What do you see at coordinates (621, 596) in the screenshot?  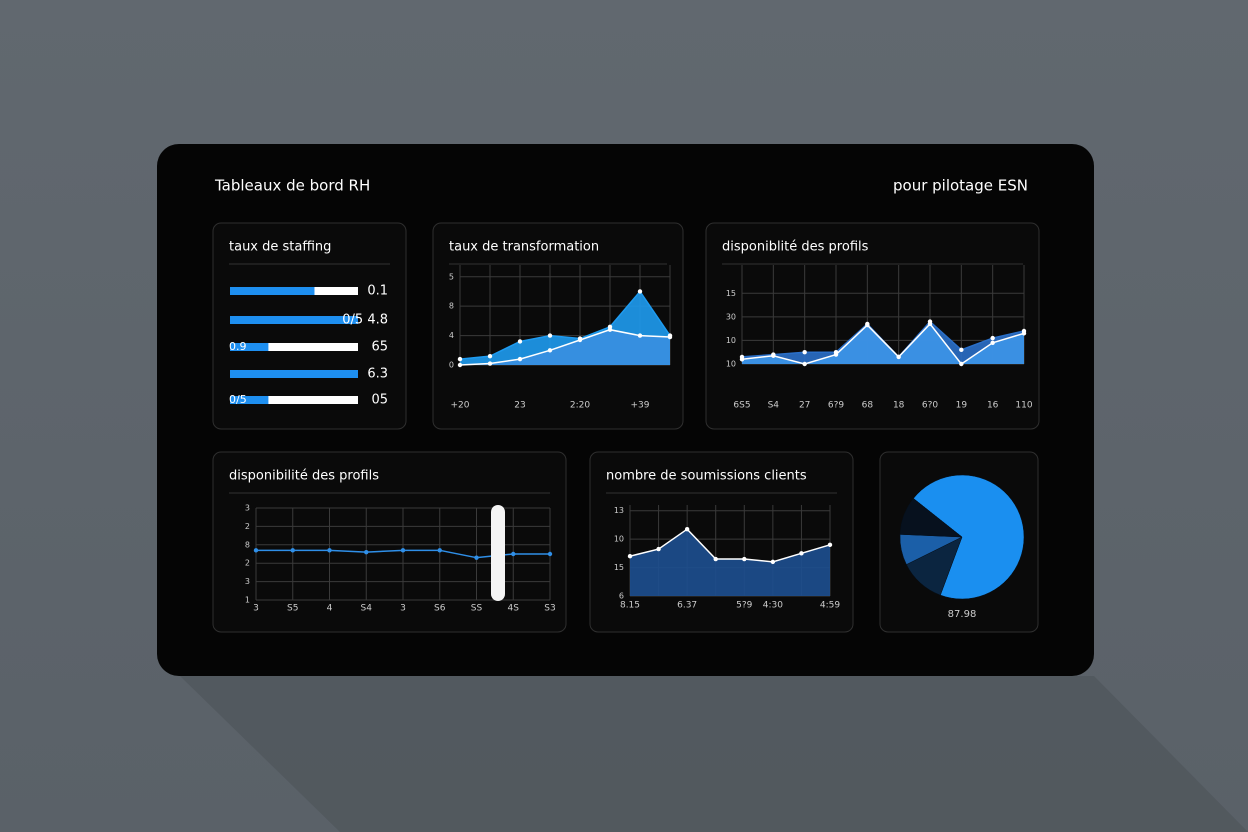 I see `y-tick-label: 6` at bounding box center [621, 596].